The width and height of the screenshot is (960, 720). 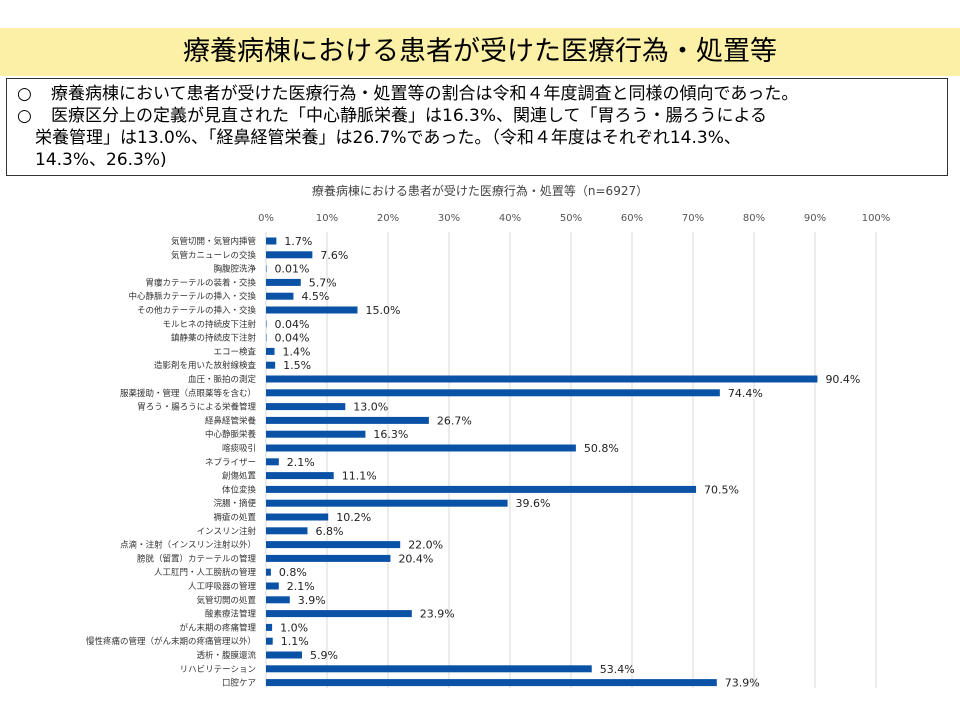 What do you see at coordinates (745, 393) in the screenshot?
I see `value-label: 74.4%` at bounding box center [745, 393].